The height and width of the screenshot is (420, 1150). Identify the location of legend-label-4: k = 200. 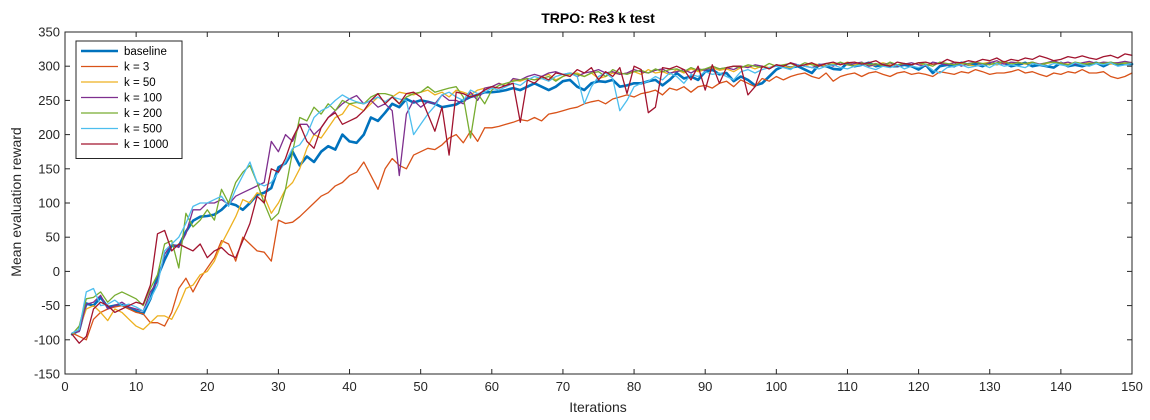
(143, 114).